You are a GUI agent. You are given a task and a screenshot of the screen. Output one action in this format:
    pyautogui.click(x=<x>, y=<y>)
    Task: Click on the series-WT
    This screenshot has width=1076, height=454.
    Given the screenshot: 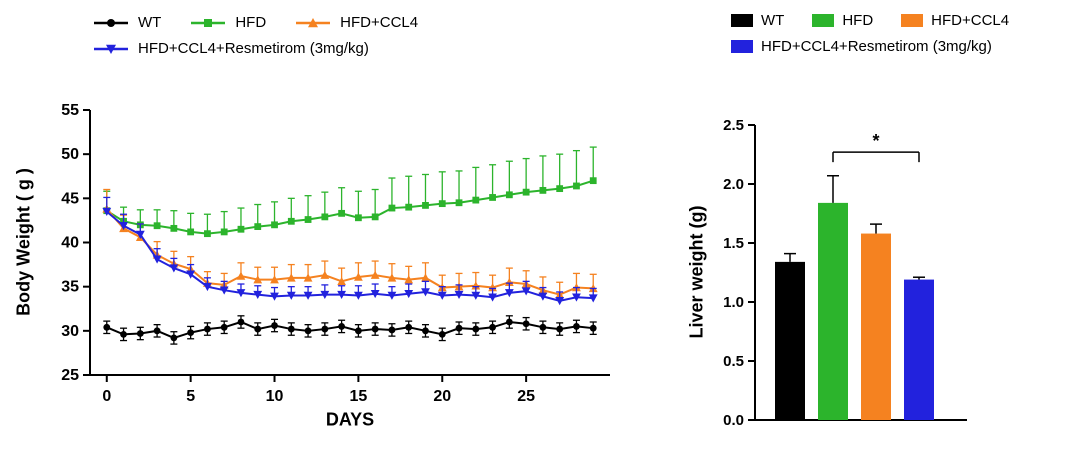 What is the action you would take?
    pyautogui.click(x=350, y=330)
    